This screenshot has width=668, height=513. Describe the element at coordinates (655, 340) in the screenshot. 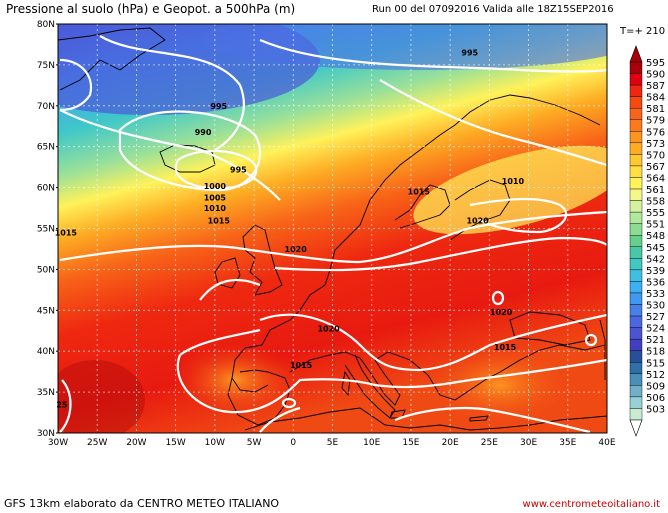

I see `legend-value: 521` at that location.